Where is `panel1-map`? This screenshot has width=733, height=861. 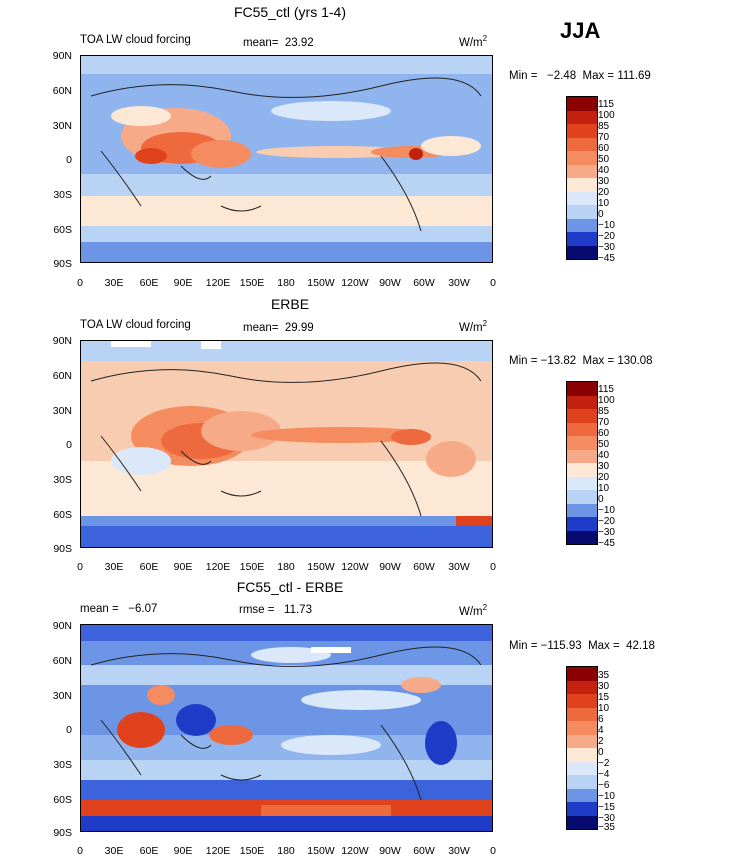
panel1-map is located at coordinates (286, 159).